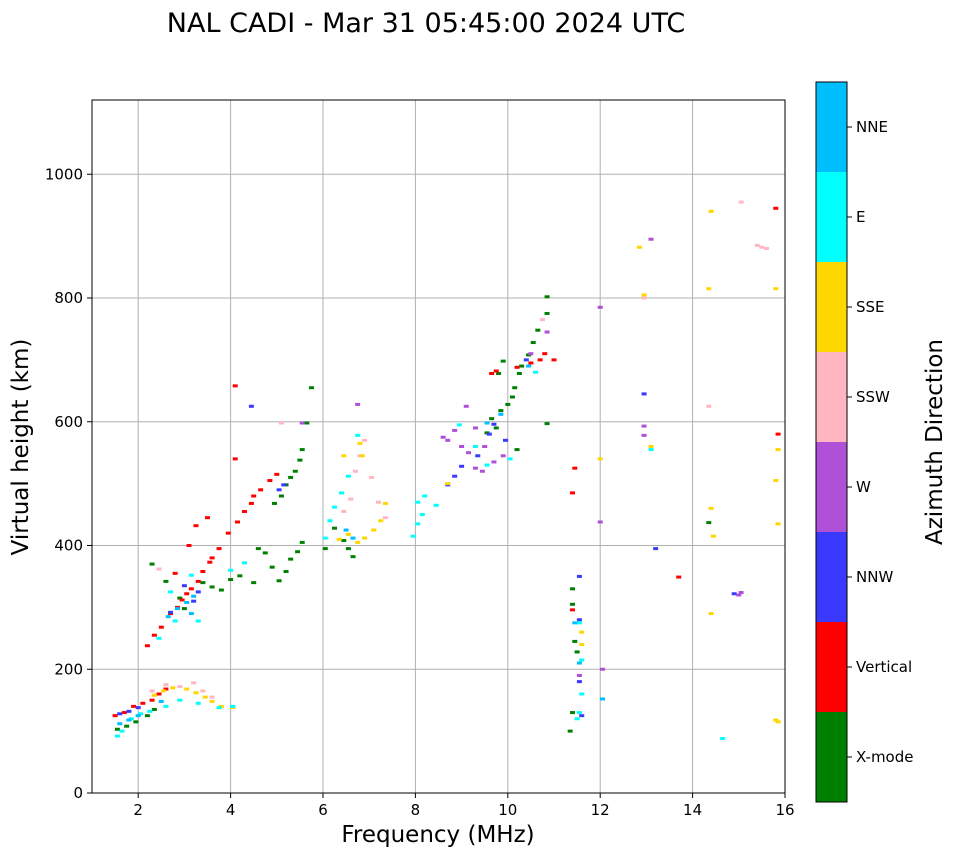 This screenshot has width=958, height=857. I want to click on colorbar-tick-label: X-mode, so click(884, 757).